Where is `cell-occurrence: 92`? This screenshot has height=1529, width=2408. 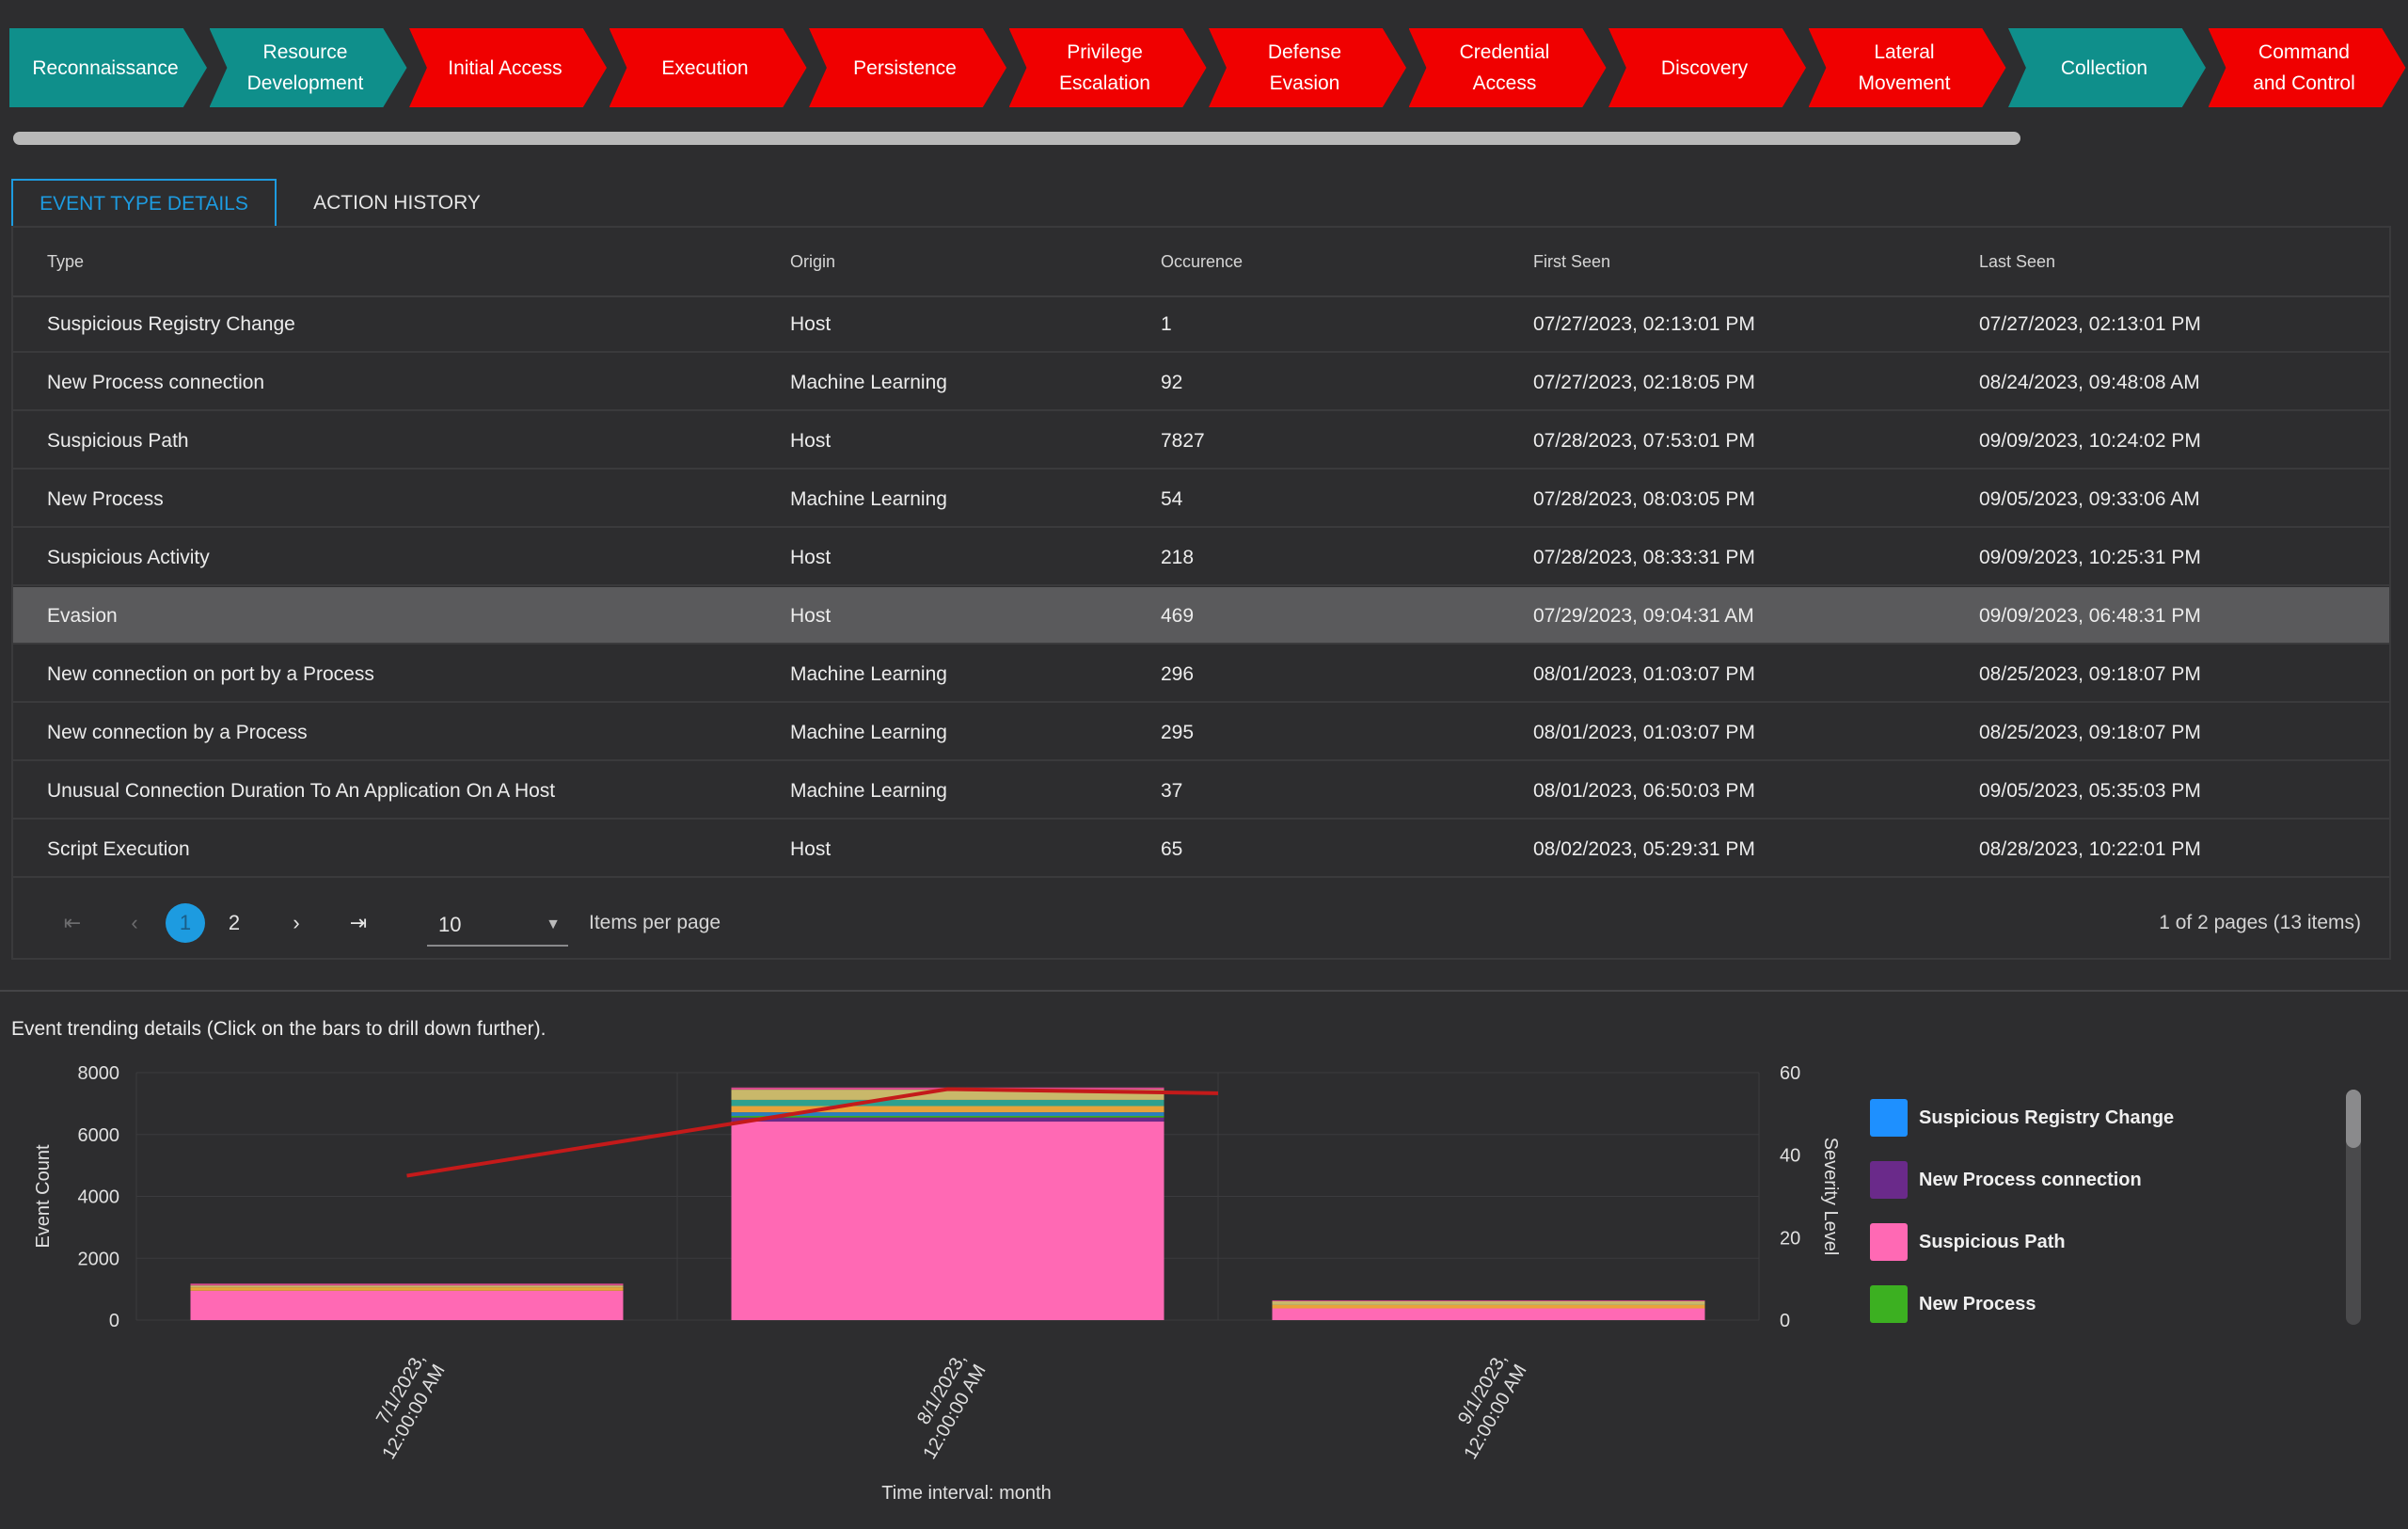
cell-occurrence: 92 is located at coordinates (1172, 383).